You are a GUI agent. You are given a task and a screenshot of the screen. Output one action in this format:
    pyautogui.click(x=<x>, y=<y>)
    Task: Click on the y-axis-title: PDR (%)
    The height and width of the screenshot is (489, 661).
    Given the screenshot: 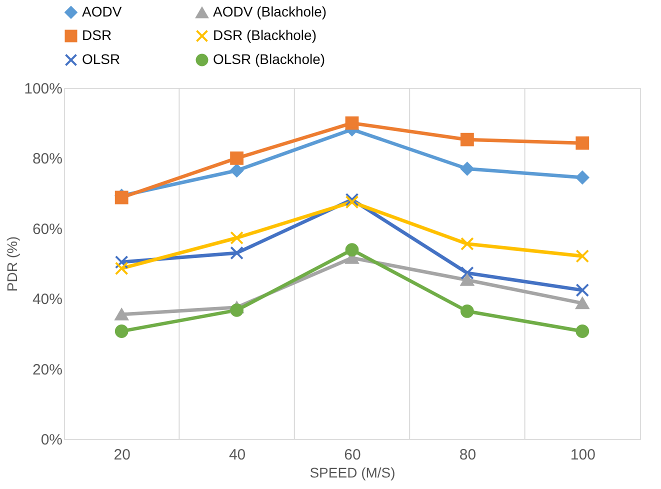 What is the action you would take?
    pyautogui.click(x=12, y=264)
    